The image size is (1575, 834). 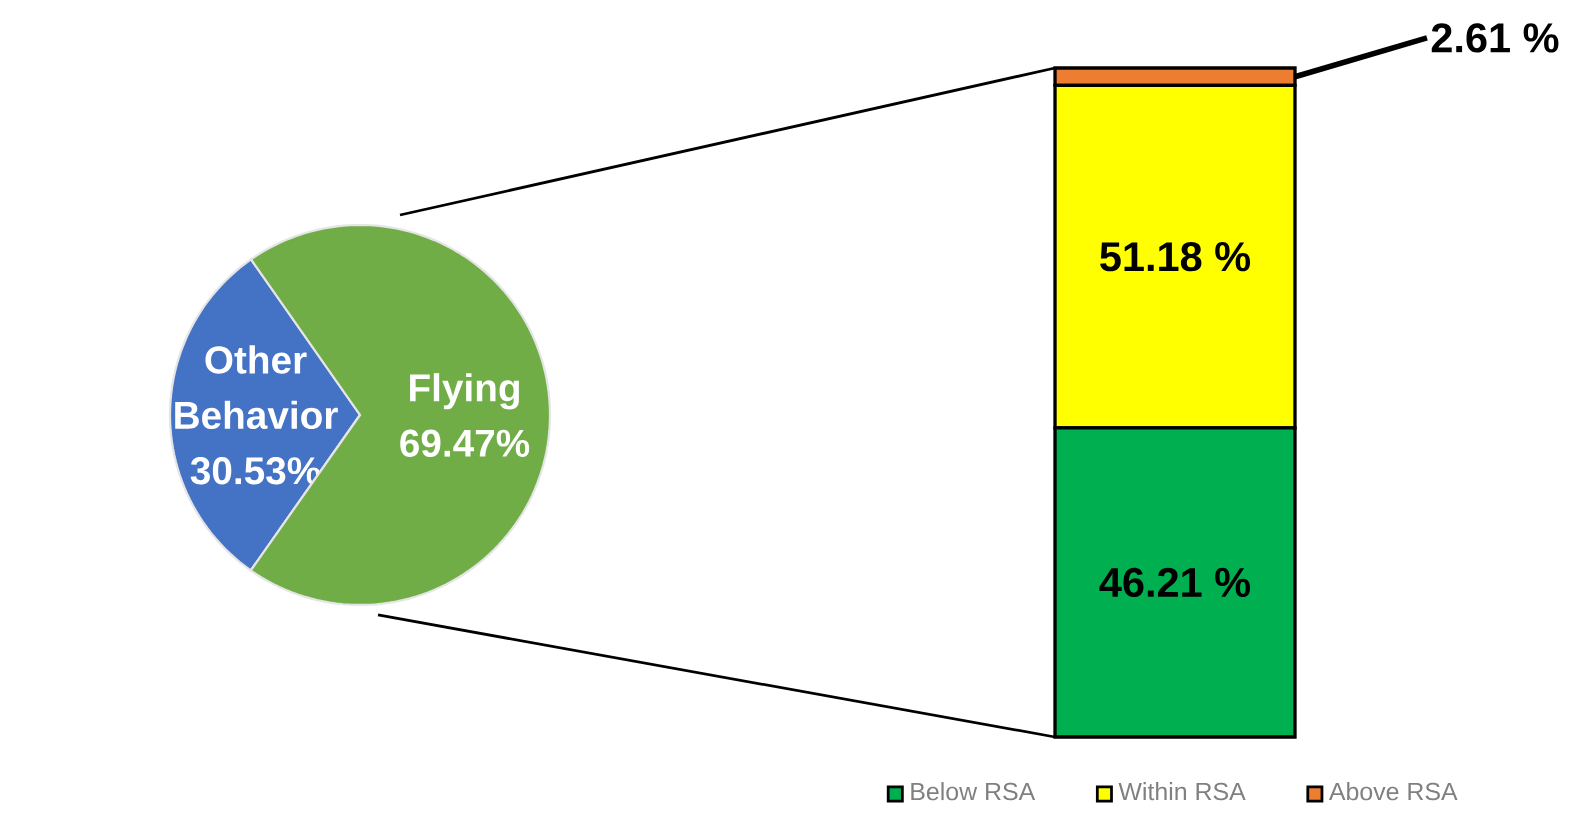 What do you see at coordinates (255, 471) in the screenshot?
I see `data-label: 30.53%` at bounding box center [255, 471].